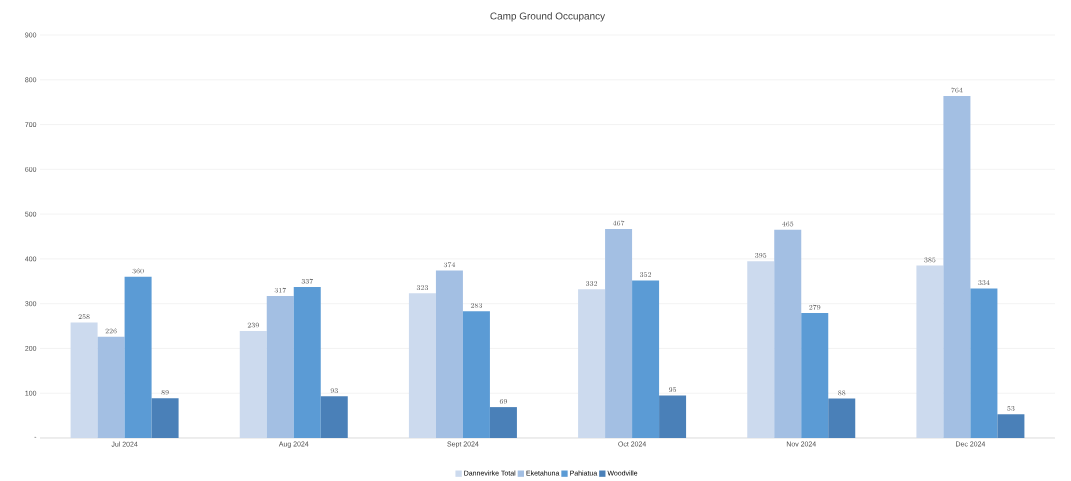  I want to click on chart-title: Camp Ground Occupancy, so click(548, 17).